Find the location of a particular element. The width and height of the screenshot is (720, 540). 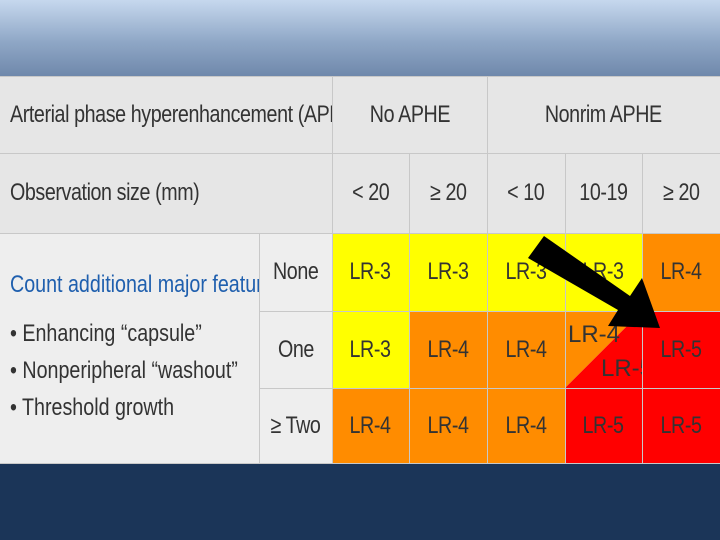

size-col-5-text: ≥ 20 is located at coordinates (681, 192).